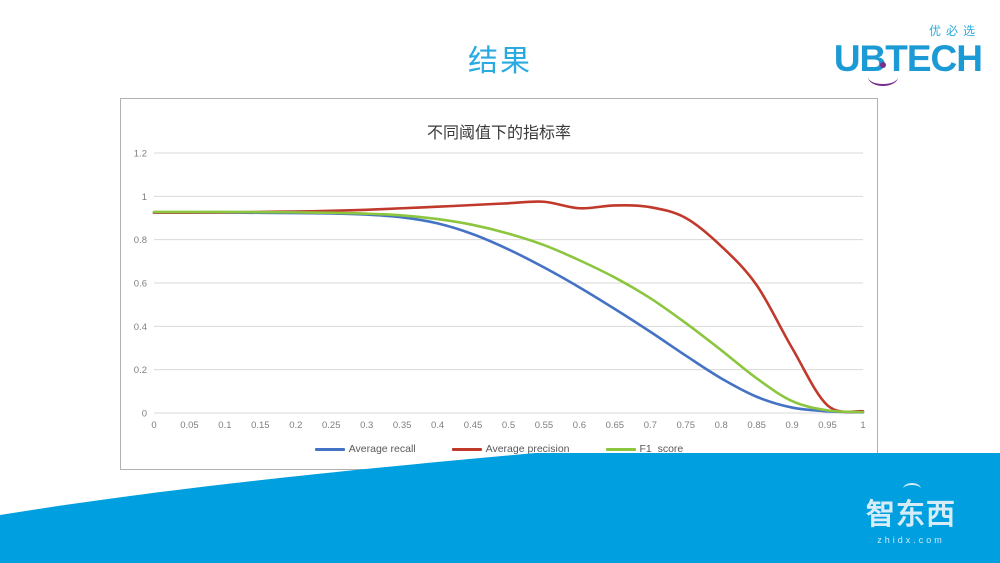 This screenshot has height=563, width=1000. Describe the element at coordinates (366, 425) in the screenshot. I see `x-axis-tick-label: 0.3` at that location.